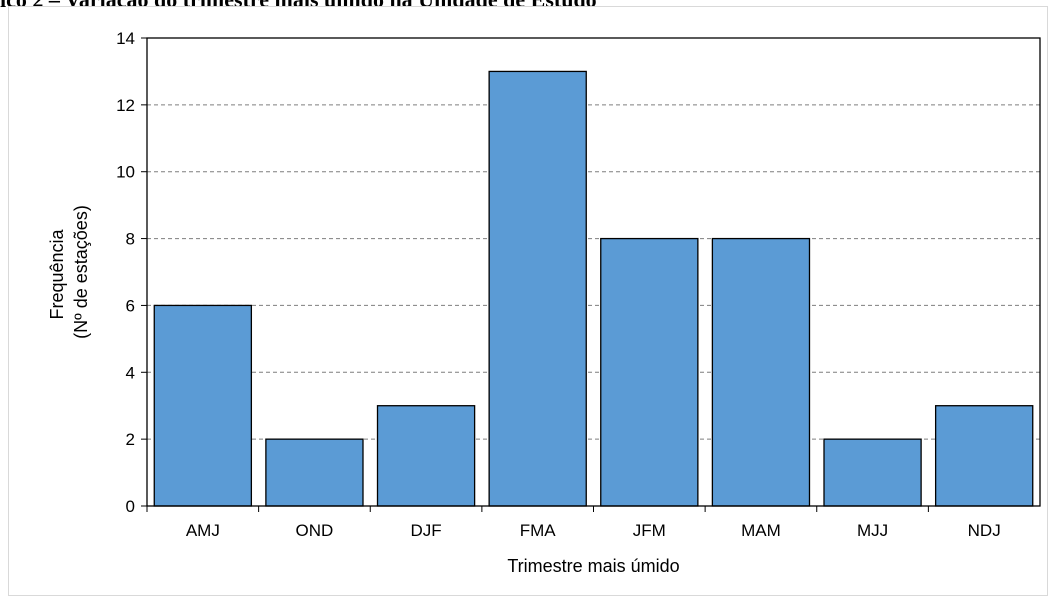 The height and width of the screenshot is (599, 1053). Describe the element at coordinates (425, 530) in the screenshot. I see `x-tick-label: DJF` at that location.